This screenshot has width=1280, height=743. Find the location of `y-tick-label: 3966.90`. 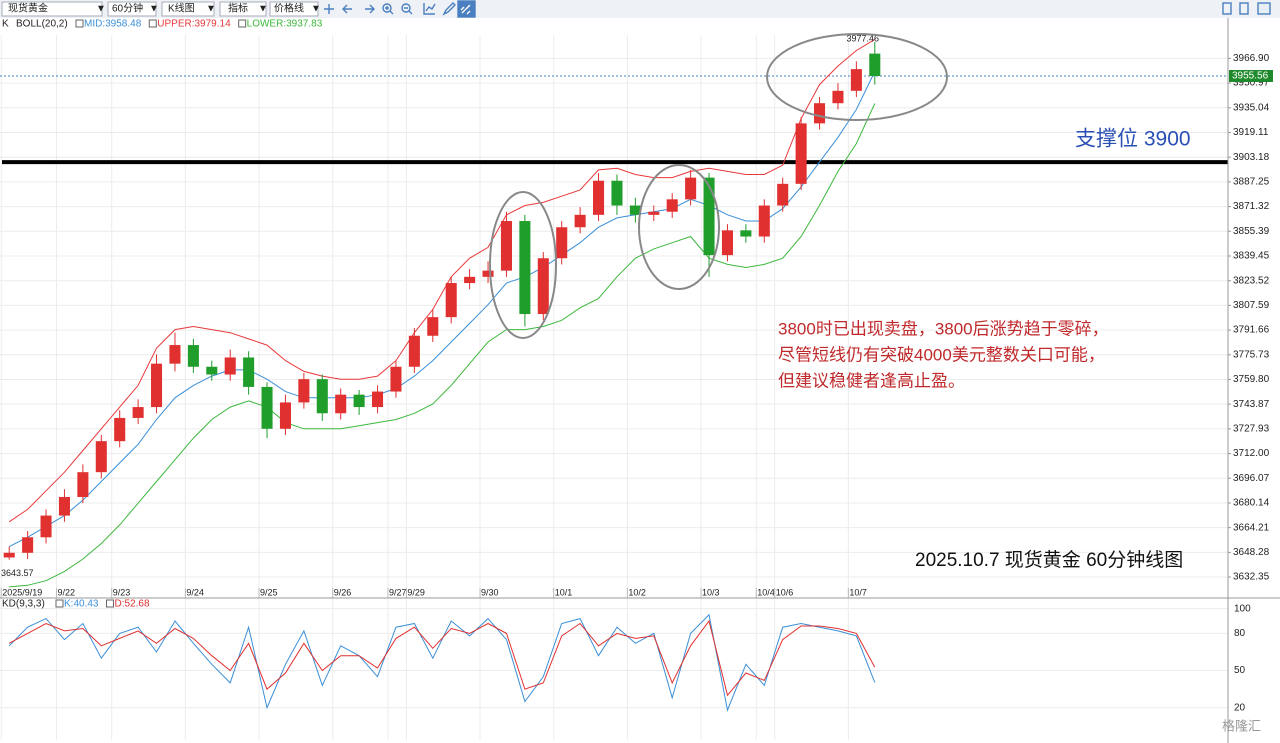

y-tick-label: 3966.90 is located at coordinates (1251, 58).